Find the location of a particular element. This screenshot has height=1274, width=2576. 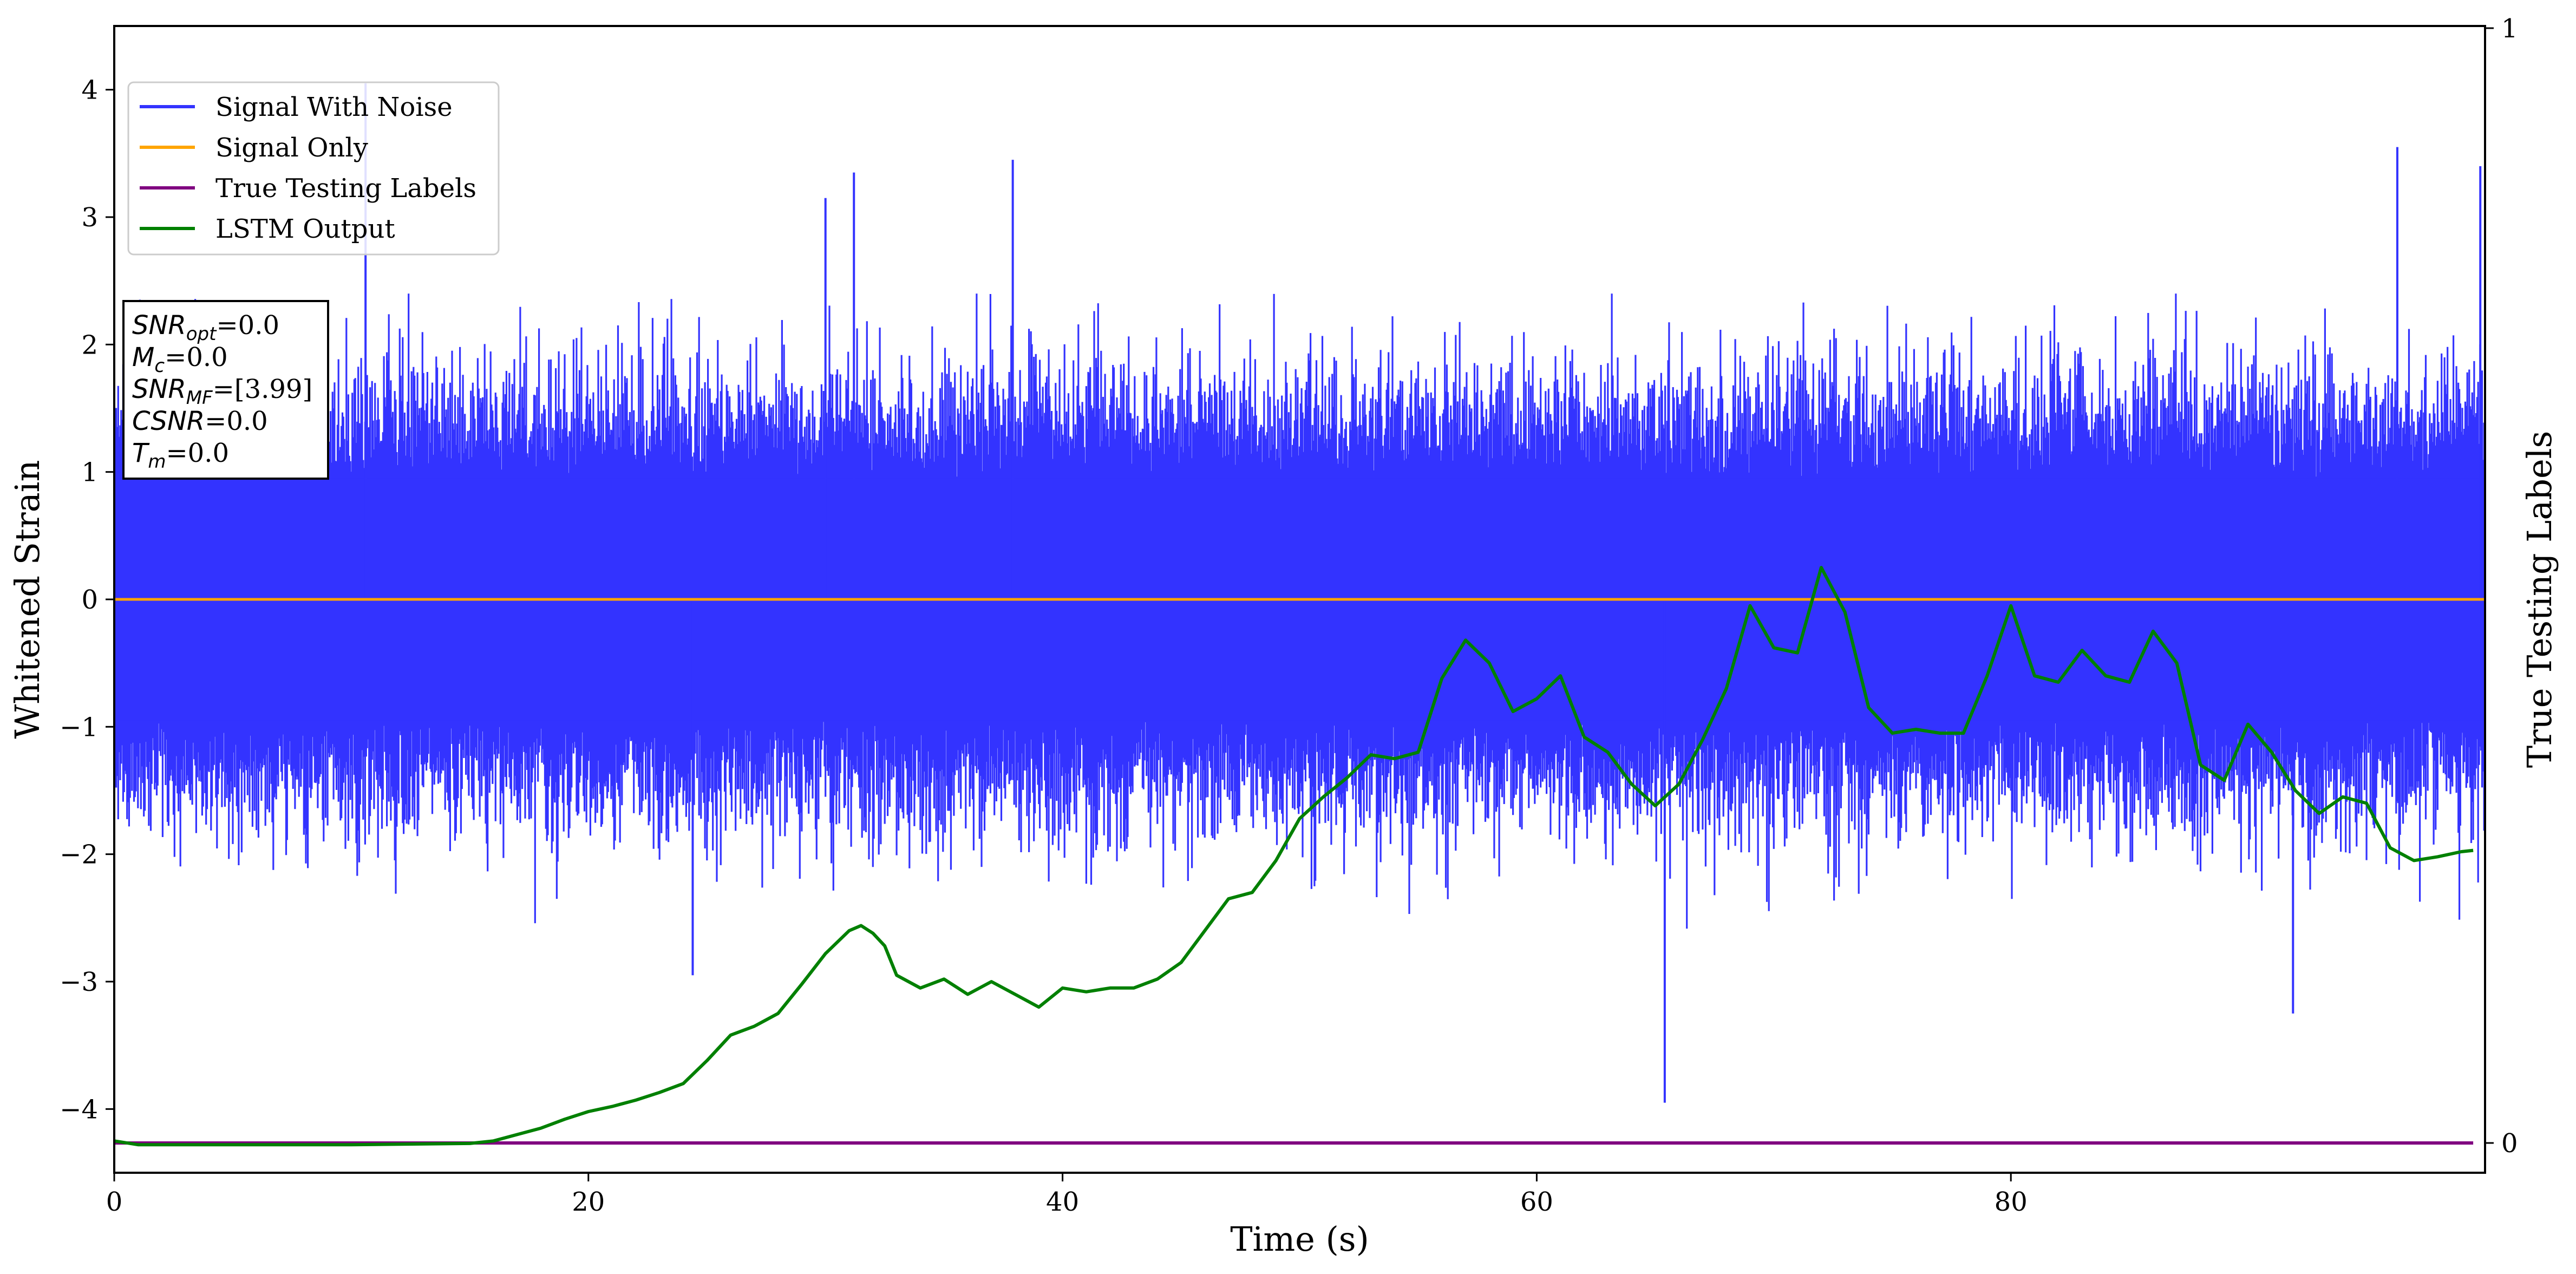

y-tick-label: 1 is located at coordinates (90, 473).